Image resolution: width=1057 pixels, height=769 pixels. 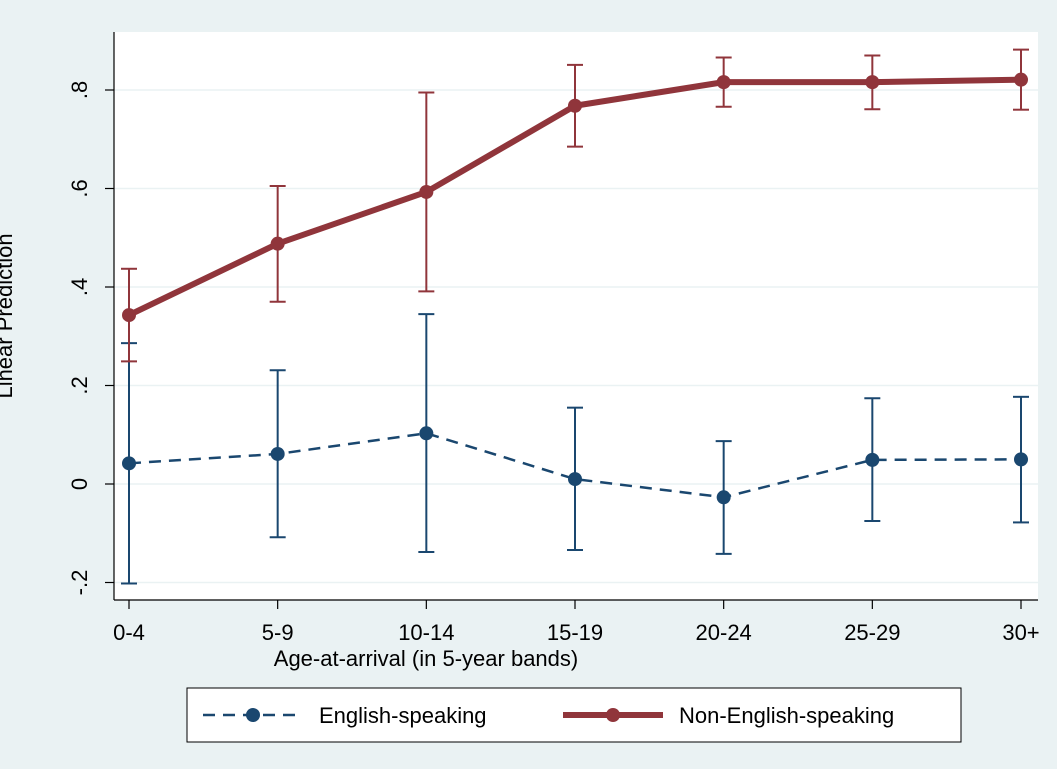 I want to click on legend-item-english: English-speaking, so click(x=345, y=715).